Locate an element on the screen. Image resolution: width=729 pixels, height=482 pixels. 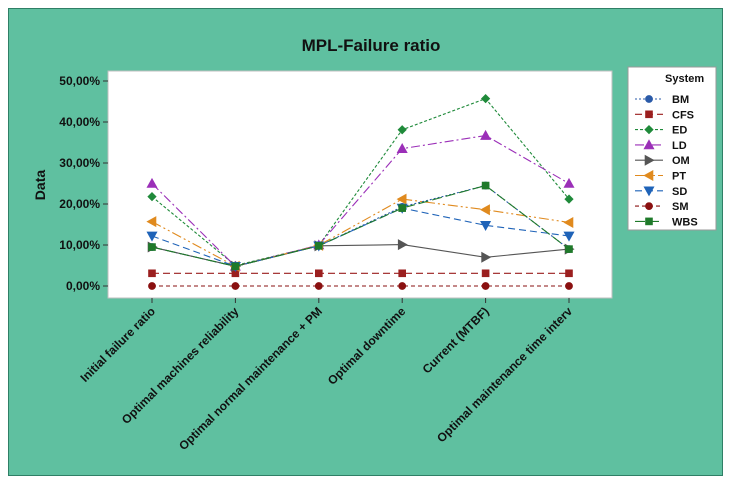
y-tick-label: 0,00% is located at coordinates (83, 286).